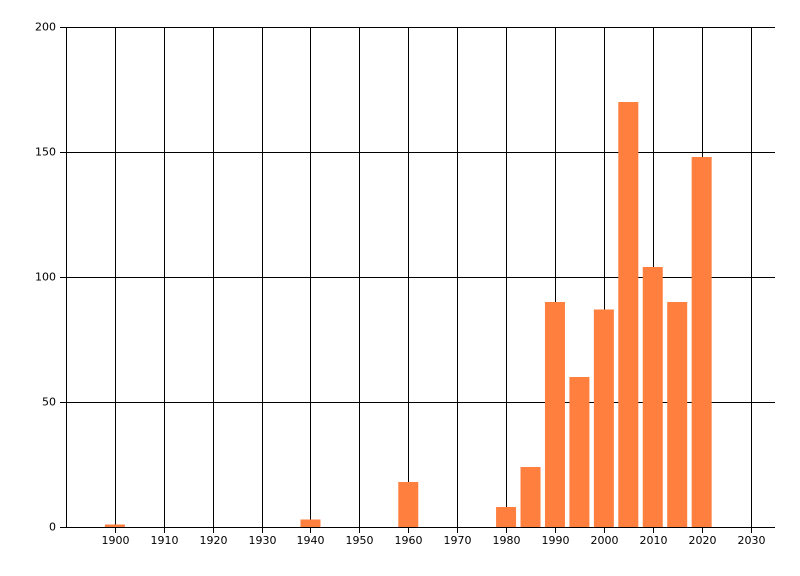 This screenshot has height=576, width=800. I want to click on x-tick-label: 2010, so click(654, 540).